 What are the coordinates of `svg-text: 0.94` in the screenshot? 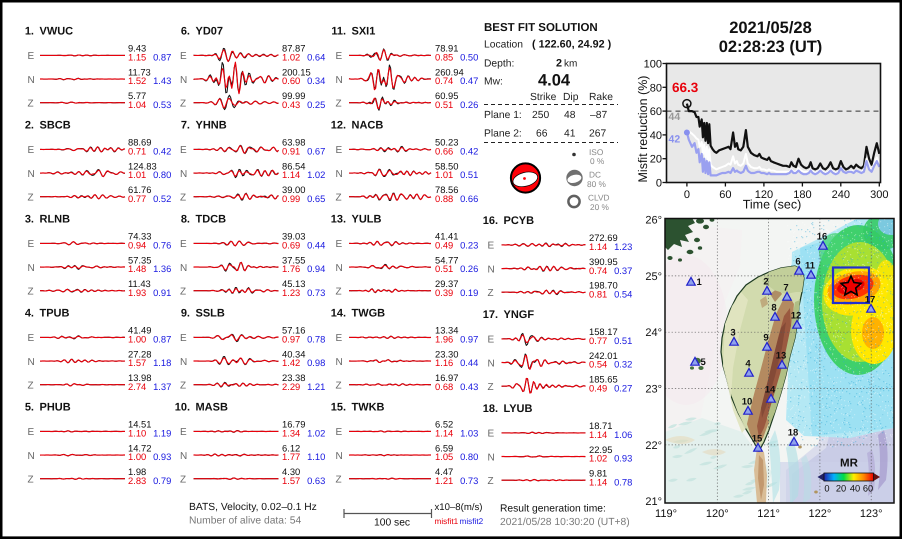 It's located at (137, 245).